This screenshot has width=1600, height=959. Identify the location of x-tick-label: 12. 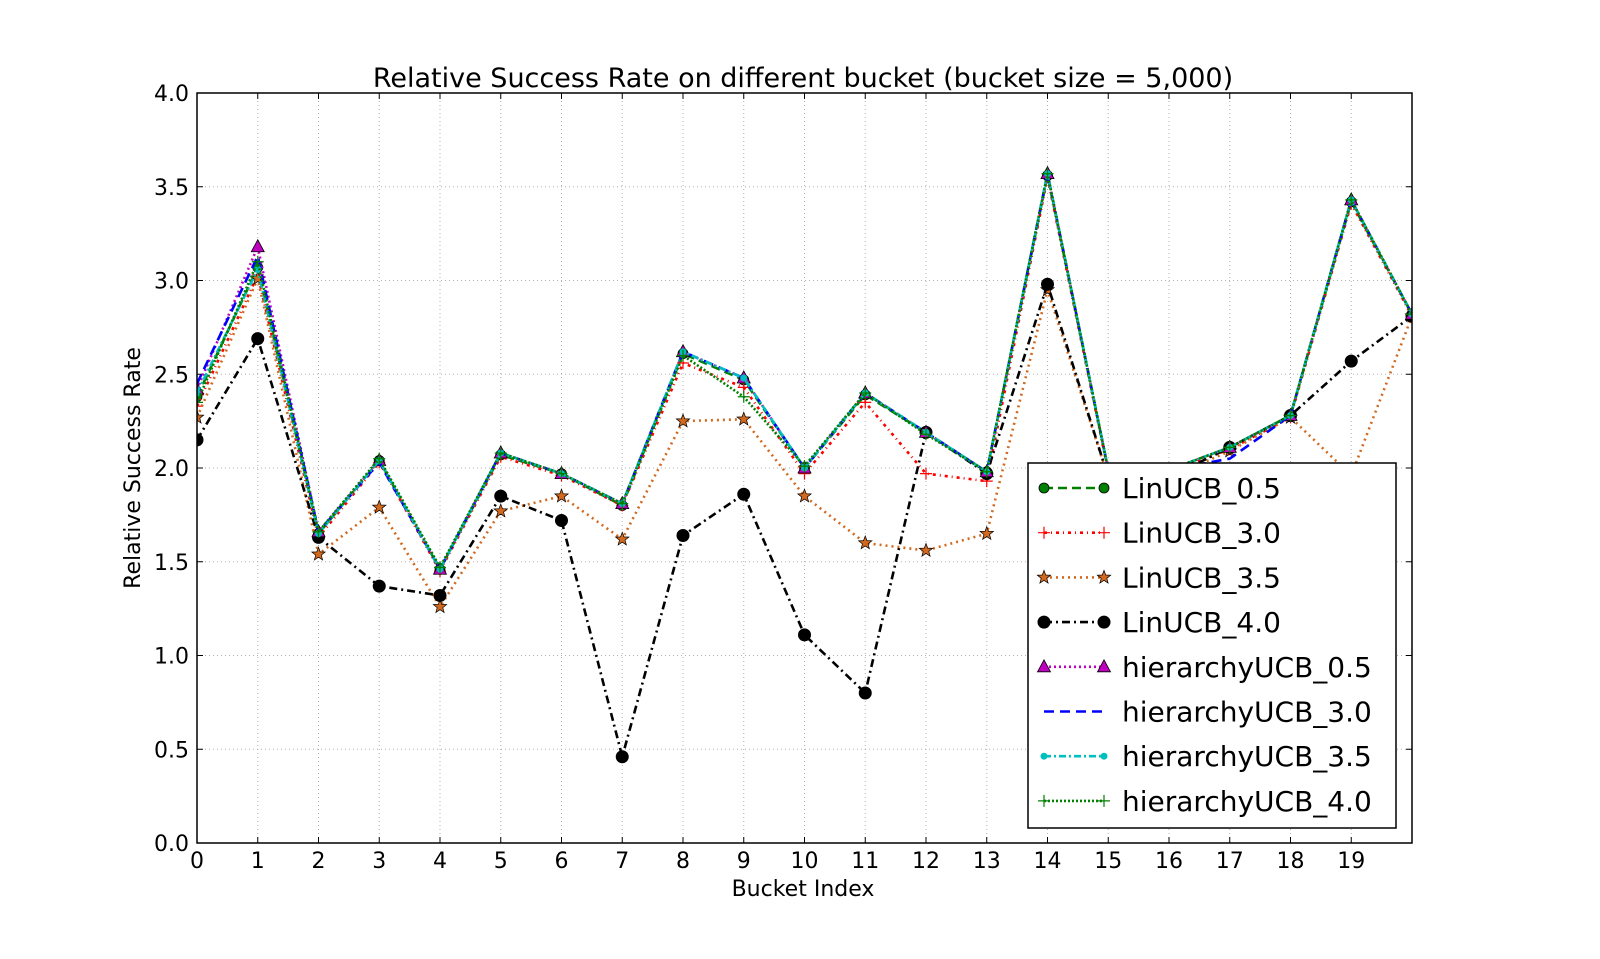
(926, 861).